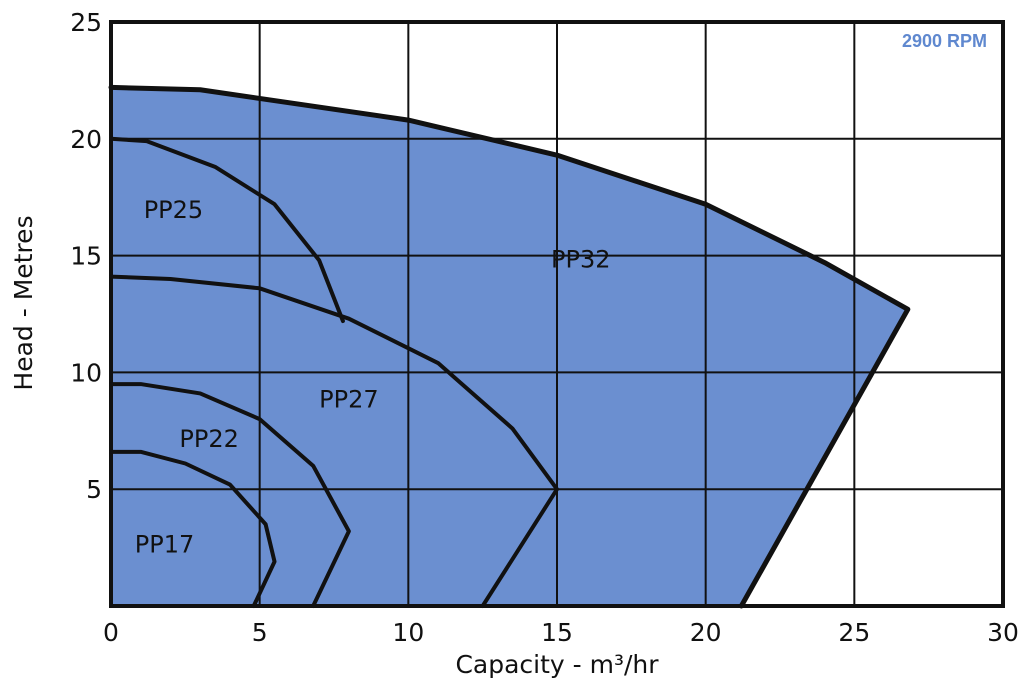 The width and height of the screenshot is (1030, 681). What do you see at coordinates (23, 302) in the screenshot?
I see `y-axis-title: Head - Metres` at bounding box center [23, 302].